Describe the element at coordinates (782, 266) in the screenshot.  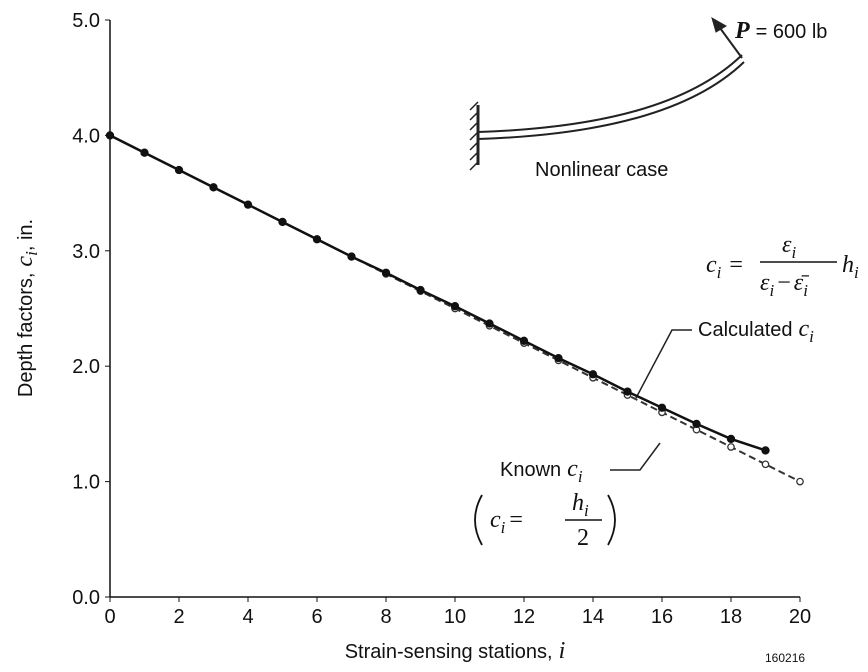
I see `formula: ci = εi εi − ε̄i hi` at that location.